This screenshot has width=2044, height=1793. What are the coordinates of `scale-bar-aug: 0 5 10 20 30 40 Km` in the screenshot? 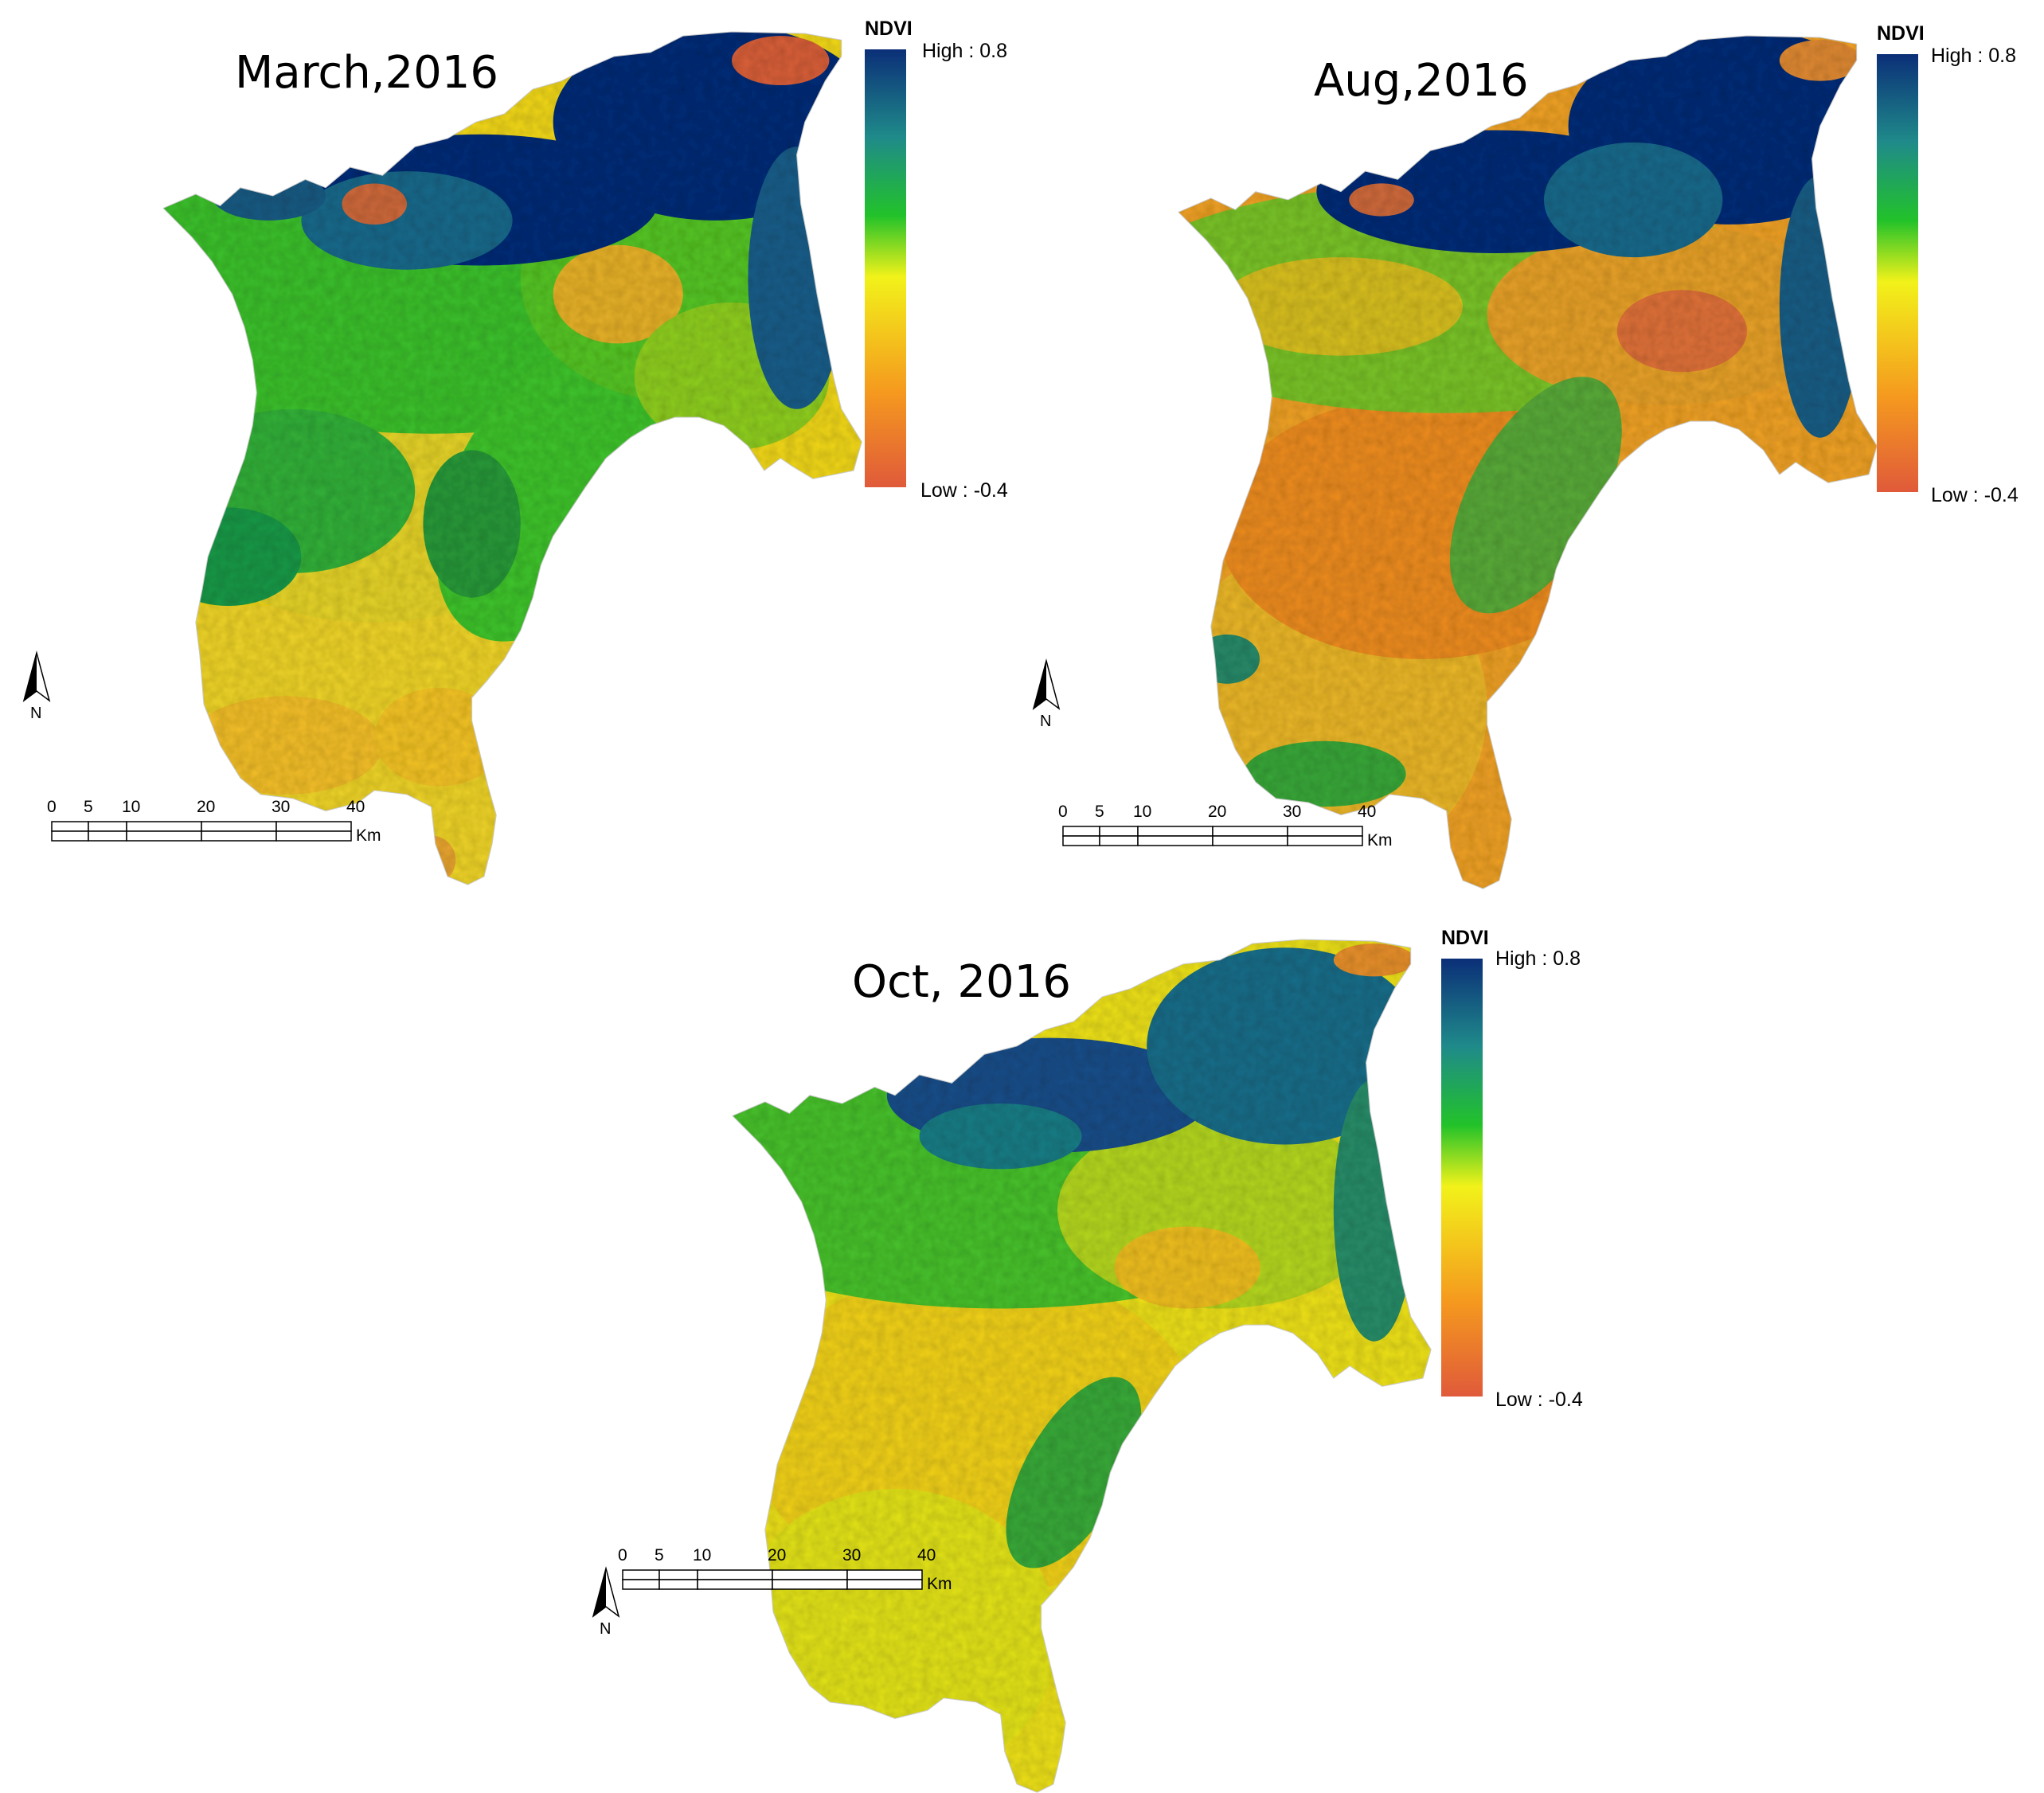 It's located at (1225, 827).